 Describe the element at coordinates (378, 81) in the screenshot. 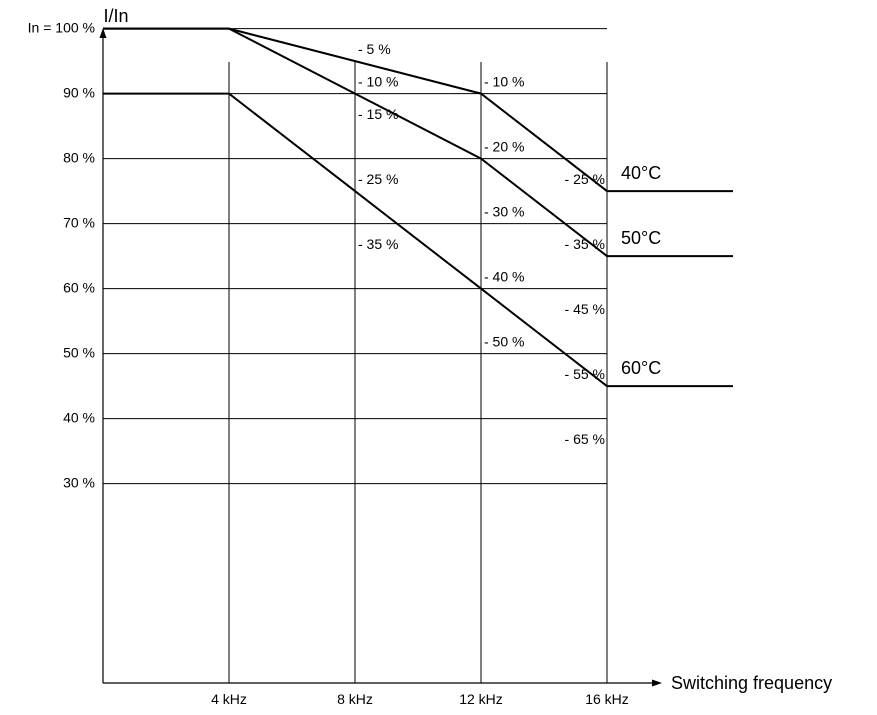

I see `annotation-1: - 10 %` at that location.